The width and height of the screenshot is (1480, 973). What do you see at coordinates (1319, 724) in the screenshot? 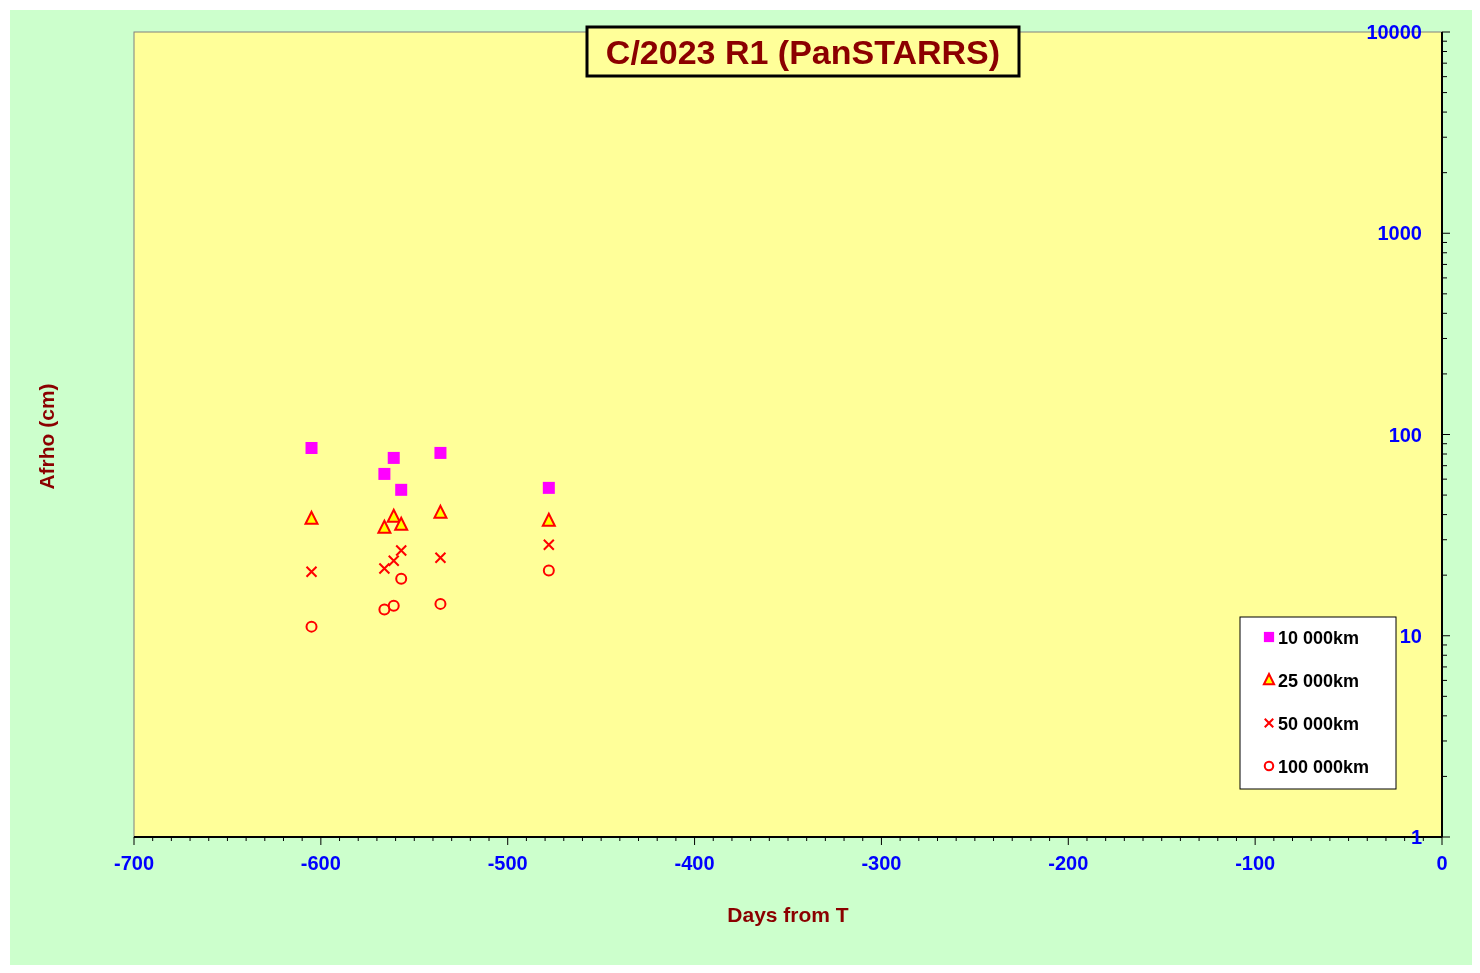
I see `legend-label: 50 000km` at bounding box center [1319, 724].